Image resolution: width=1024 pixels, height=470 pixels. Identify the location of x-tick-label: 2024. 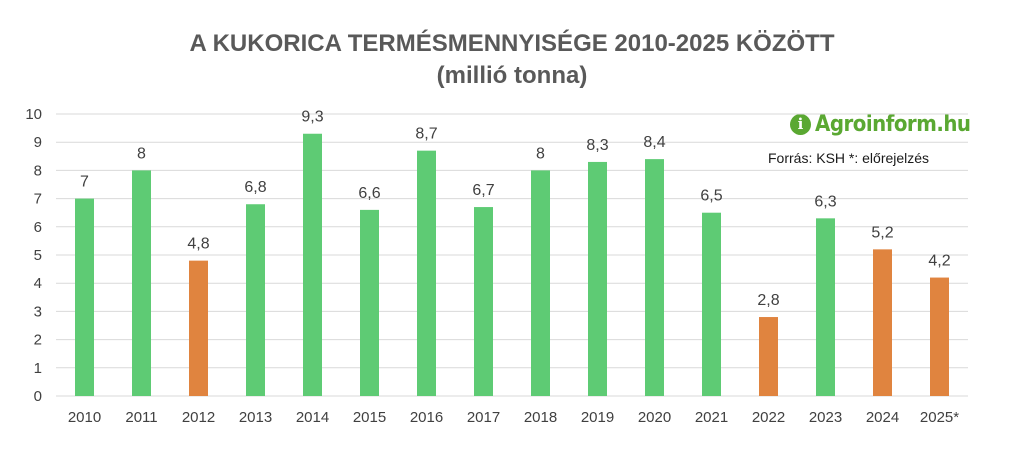
(882, 417).